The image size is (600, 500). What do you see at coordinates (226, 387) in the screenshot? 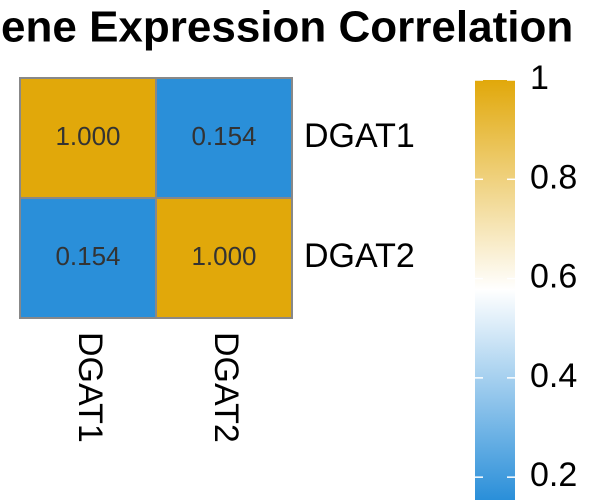
I see `x-tick-label: DGAT2` at bounding box center [226, 387].